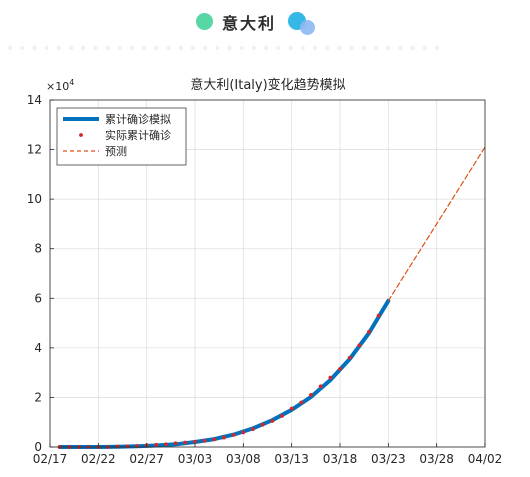 The height and width of the screenshot is (477, 530). Describe the element at coordinates (50, 459) in the screenshot. I see `x-tick-label: 02/17` at that location.